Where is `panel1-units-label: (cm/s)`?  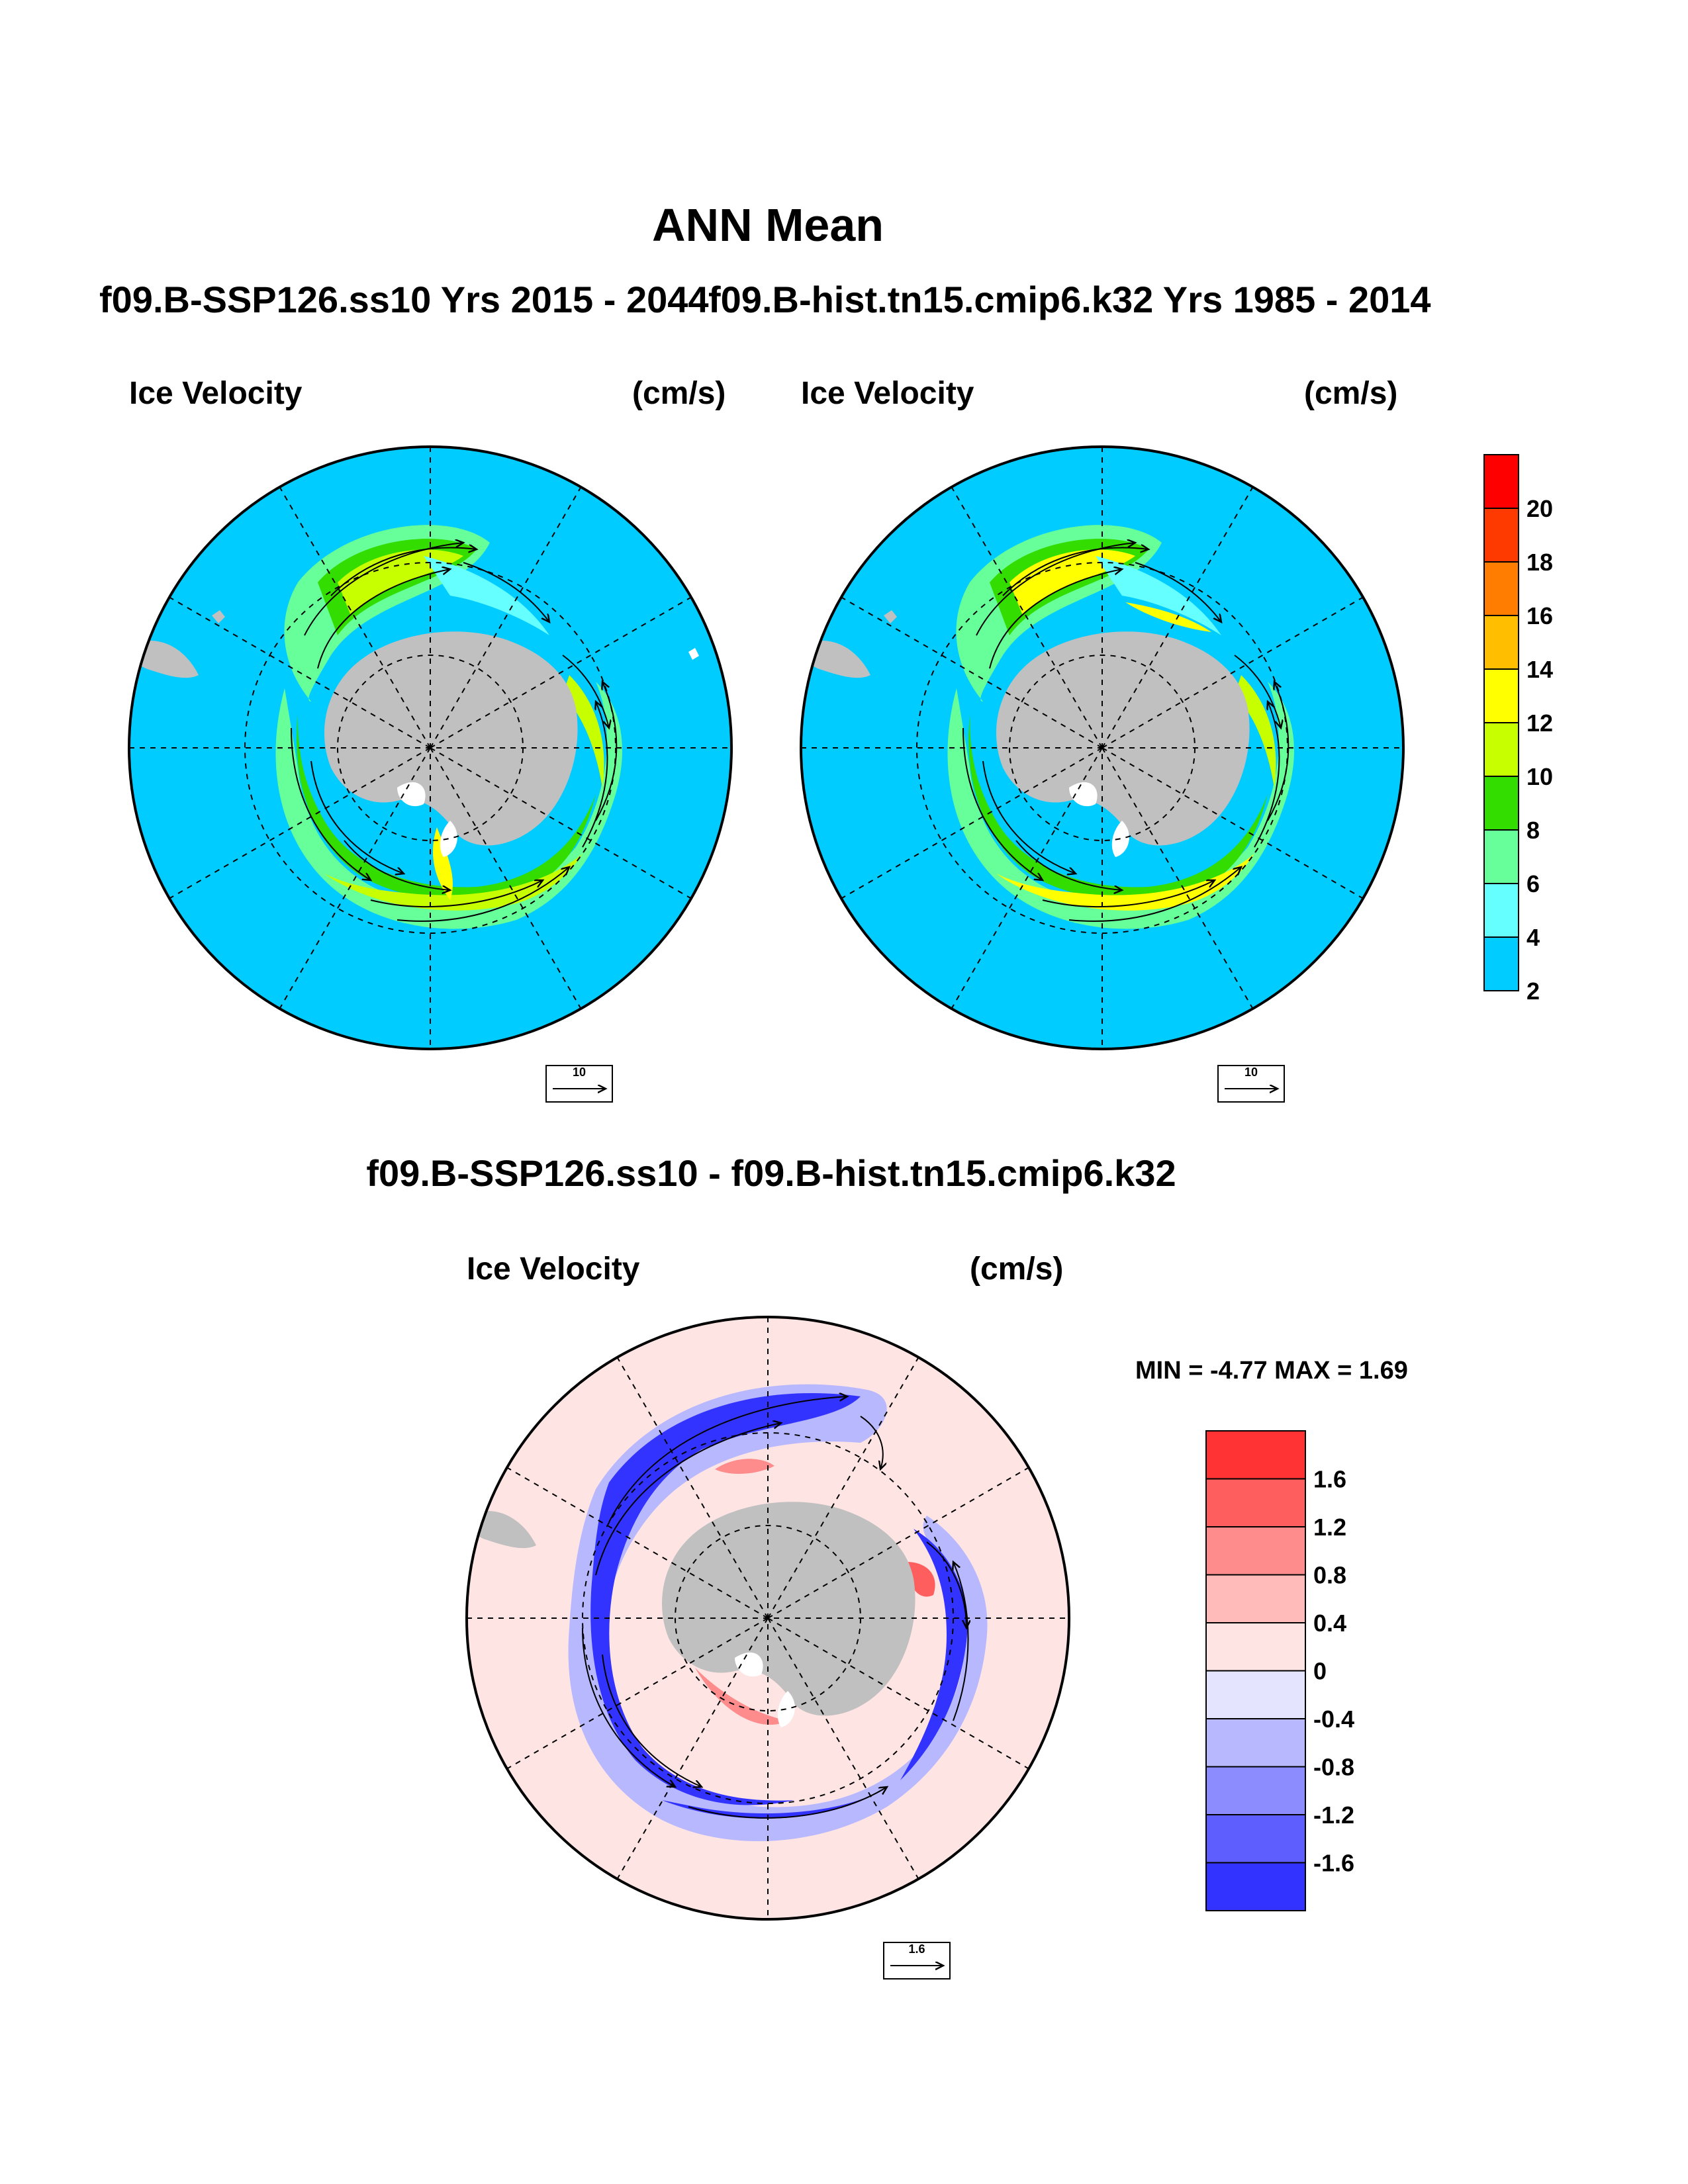 panel1-units-label: (cm/s) is located at coordinates (679, 393).